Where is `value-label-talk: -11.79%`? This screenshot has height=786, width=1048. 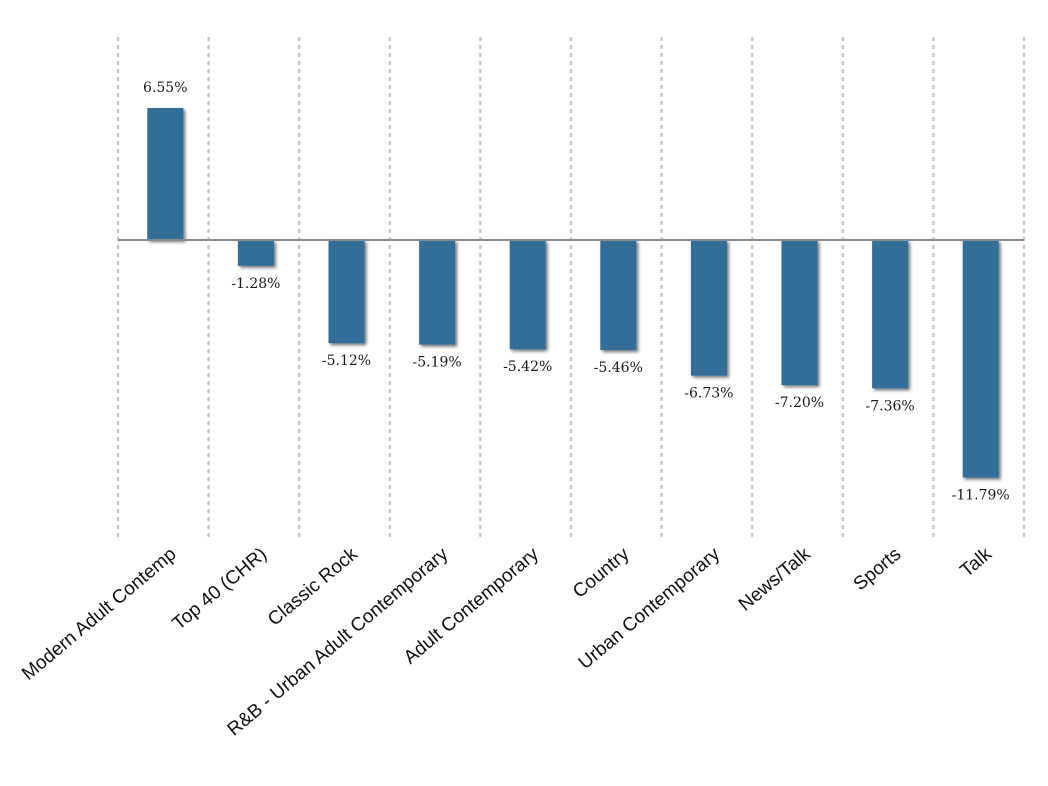 value-label-talk: -11.79% is located at coordinates (981, 496).